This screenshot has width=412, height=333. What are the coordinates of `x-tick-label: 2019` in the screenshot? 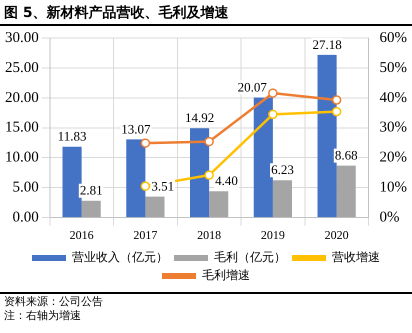 It's located at (272, 235).